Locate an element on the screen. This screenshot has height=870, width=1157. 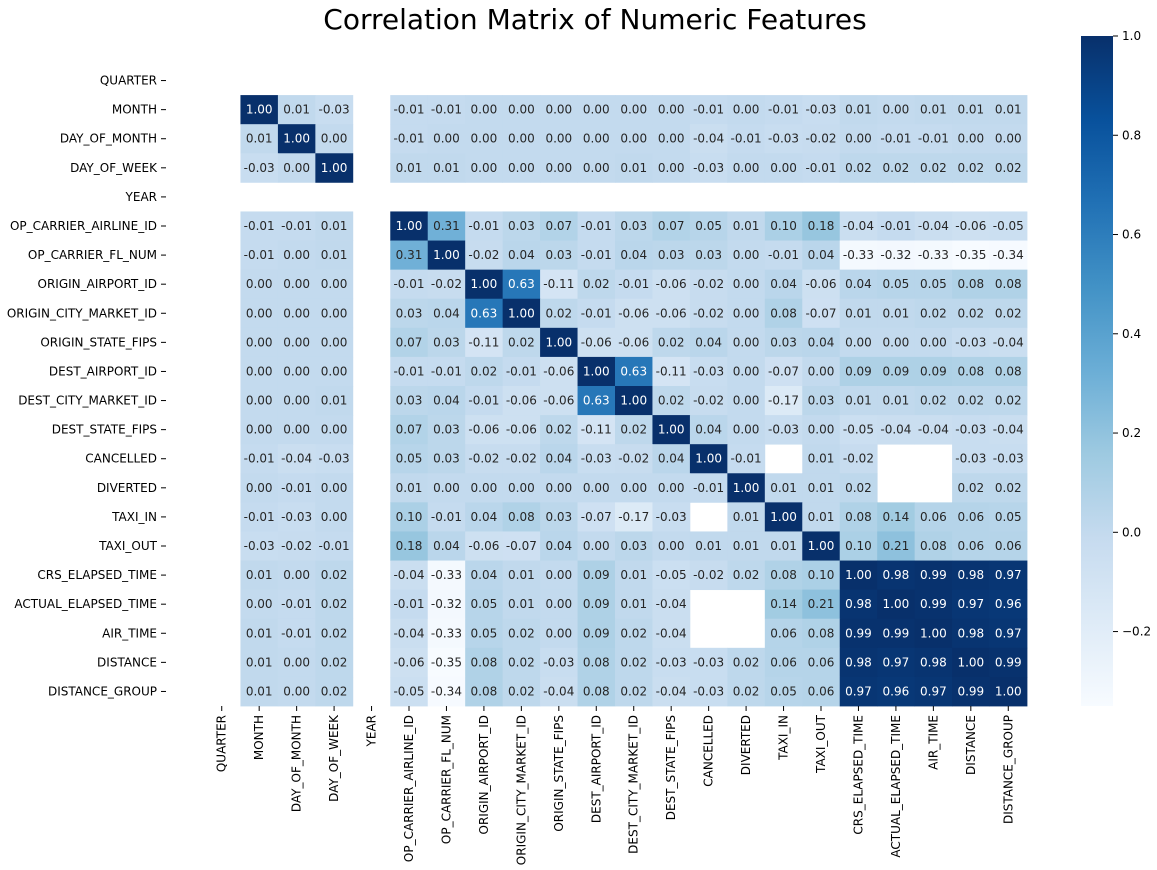
colorbar-tick-label: 0.8 is located at coordinates (1131, 135).